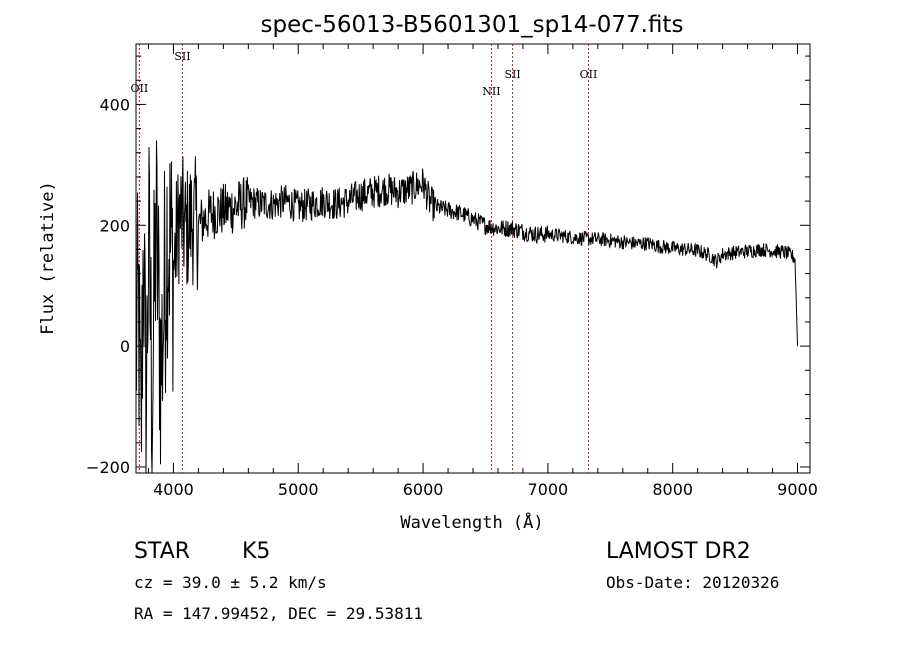  I want to click on x-tick-label: 8000, so click(672, 489).